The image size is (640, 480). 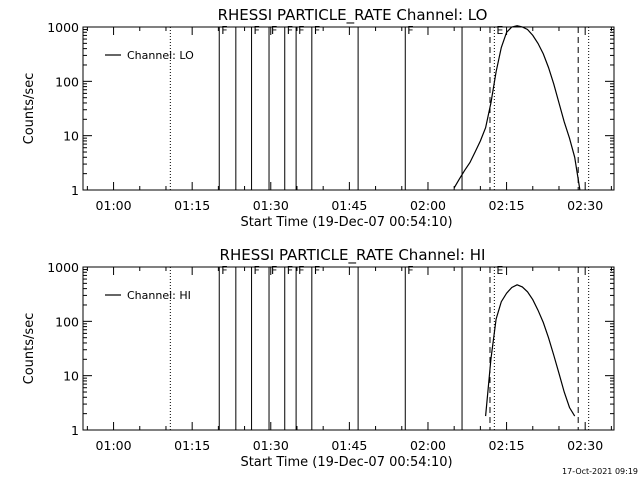 What do you see at coordinates (353, 15) in the screenshot?
I see `chart-title: RHESSI PARTICLE_RATE Channel: LO` at bounding box center [353, 15].